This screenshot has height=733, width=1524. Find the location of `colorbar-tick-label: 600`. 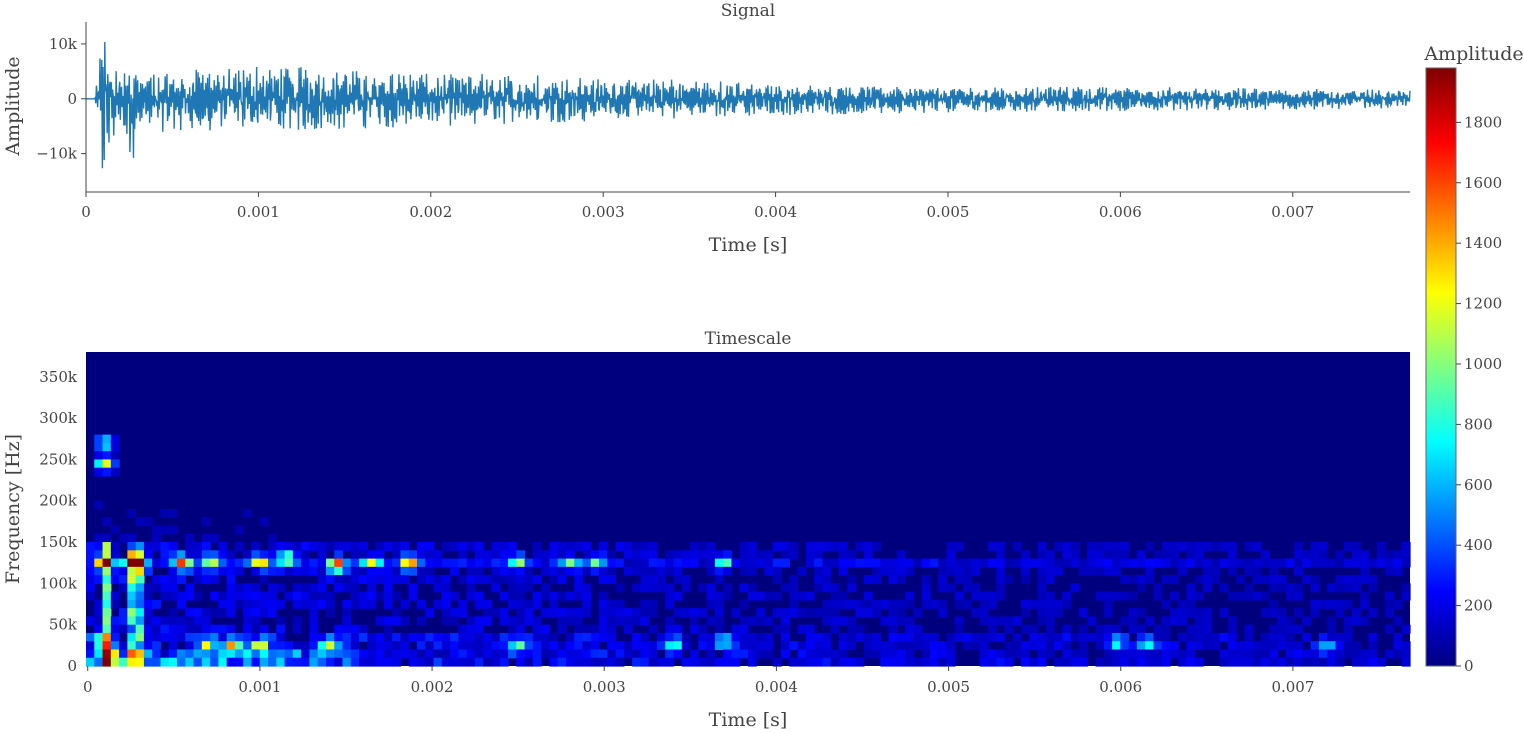

colorbar-tick-label: 600 is located at coordinates (1478, 485).